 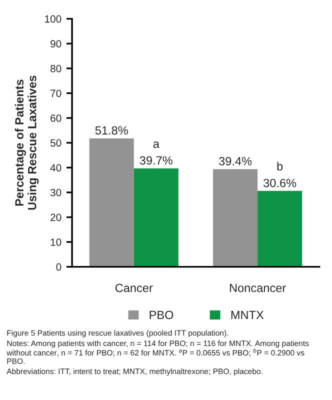 What do you see at coordinates (156, 144) in the screenshot?
I see `annotation: a` at bounding box center [156, 144].